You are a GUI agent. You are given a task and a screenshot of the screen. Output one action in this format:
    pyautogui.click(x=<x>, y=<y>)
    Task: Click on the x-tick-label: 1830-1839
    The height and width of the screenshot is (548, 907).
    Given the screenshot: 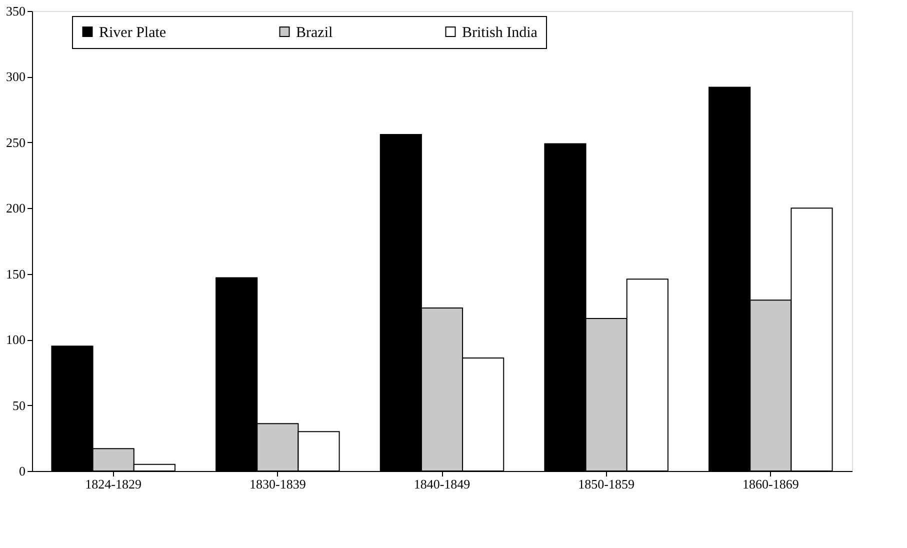 What is the action you would take?
    pyautogui.click(x=278, y=484)
    